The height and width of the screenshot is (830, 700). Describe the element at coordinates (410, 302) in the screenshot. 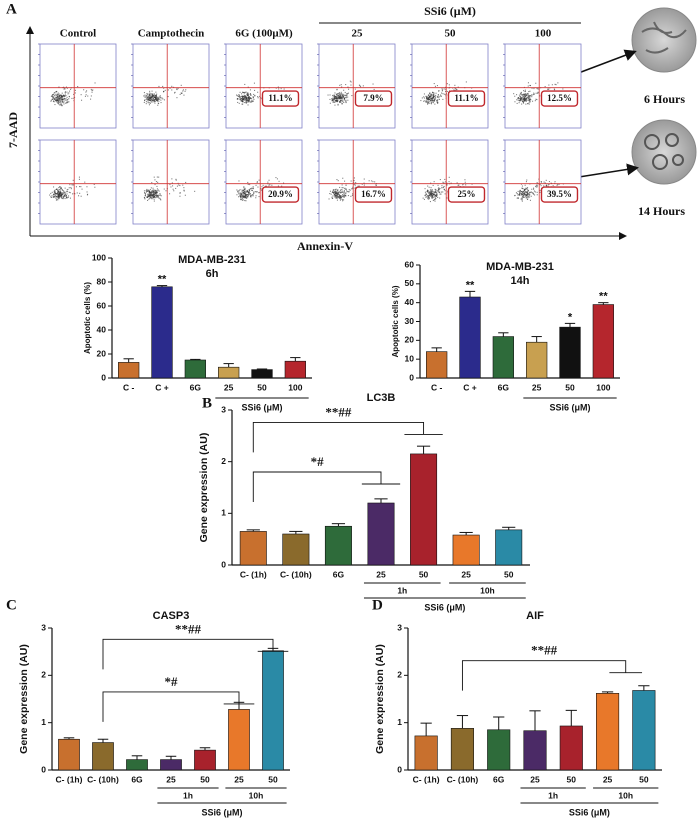

I see `y-tick-label: 40` at that location.